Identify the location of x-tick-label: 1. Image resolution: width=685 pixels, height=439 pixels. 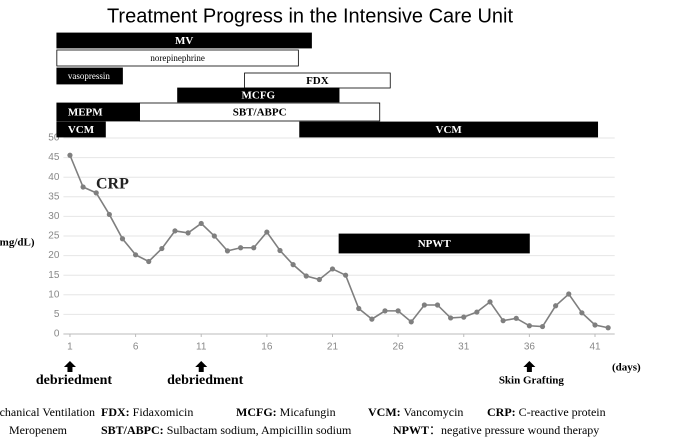
(70, 347).